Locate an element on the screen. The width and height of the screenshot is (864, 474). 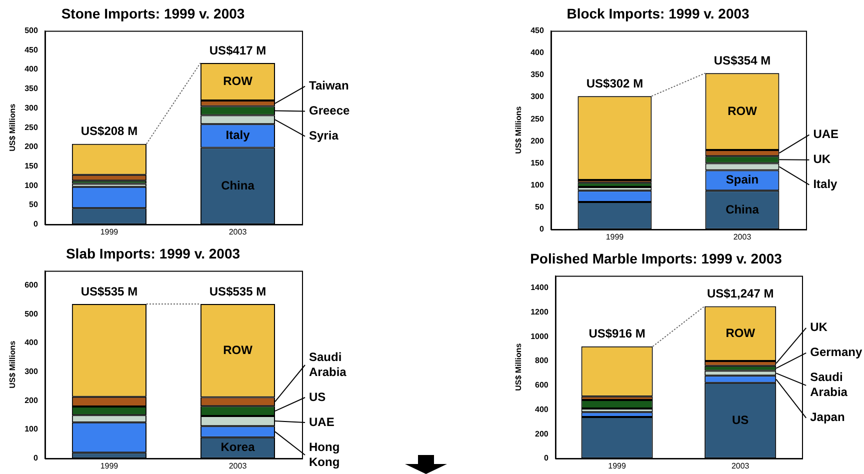
series-label: Spain is located at coordinates (742, 179).